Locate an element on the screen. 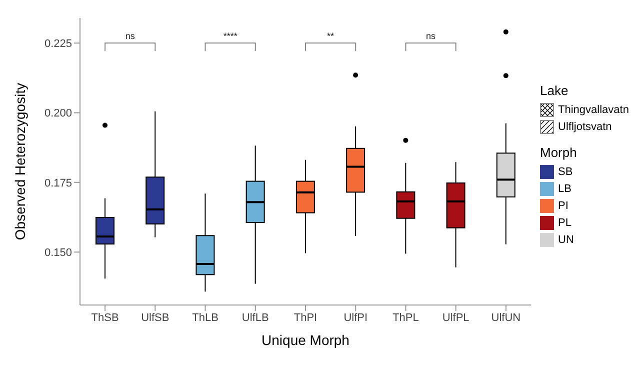 The width and height of the screenshot is (631, 365). legend-label: PL is located at coordinates (564, 223).